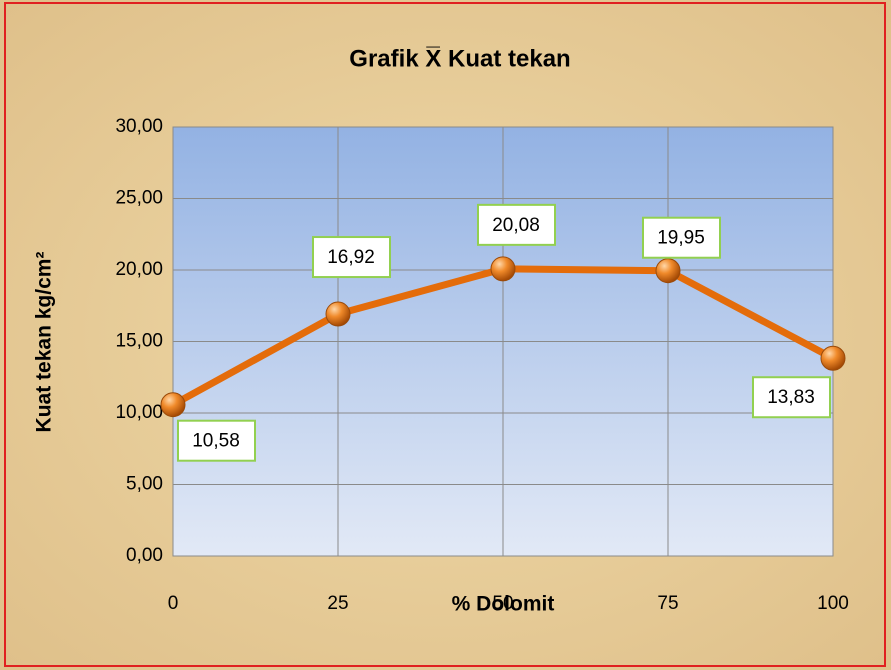  What do you see at coordinates (667, 603) in the screenshot?
I see `x-tick-label: 75` at bounding box center [667, 603].